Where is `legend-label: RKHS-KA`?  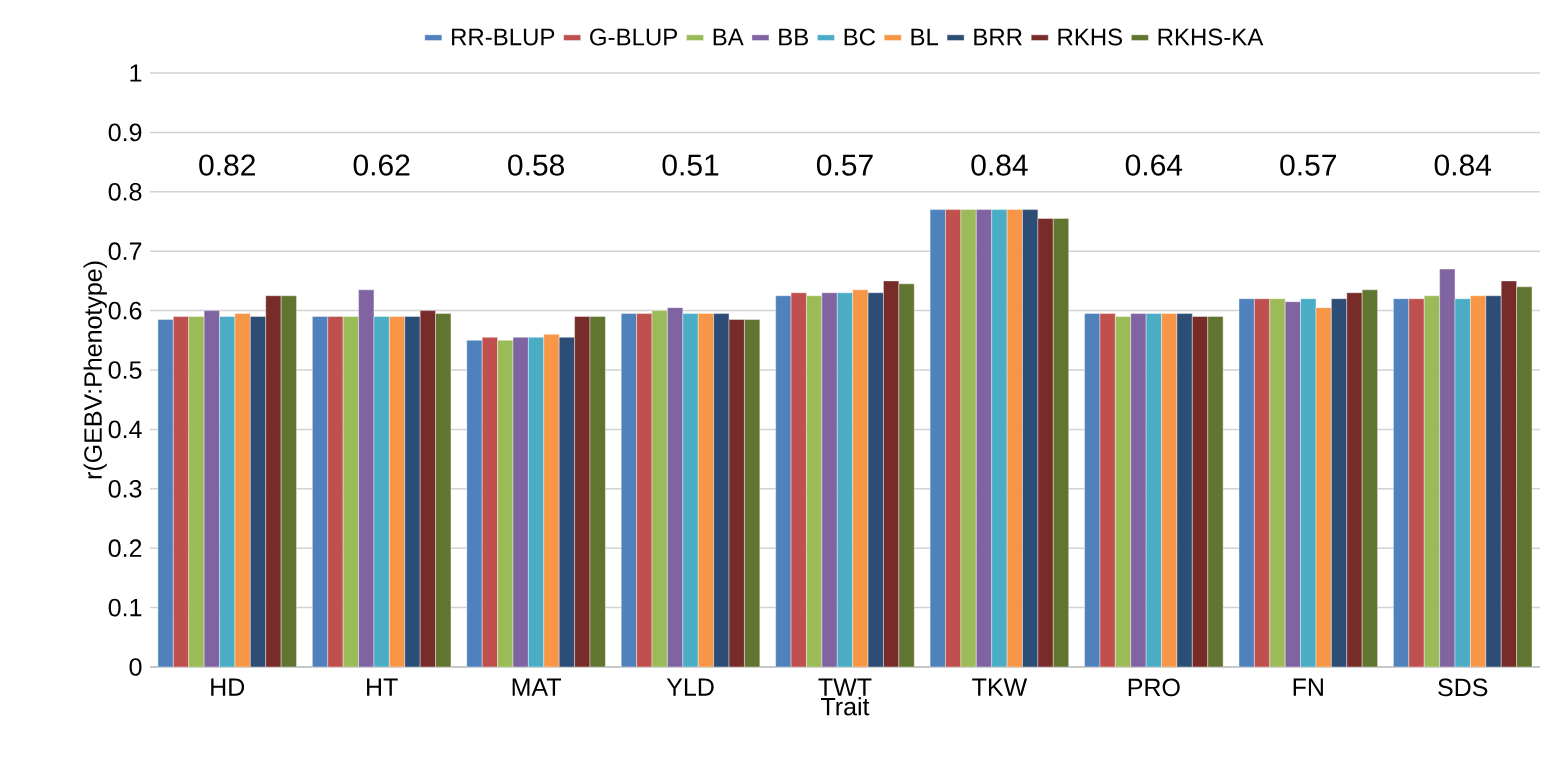
legend-label: RKHS-KA is located at coordinates (1211, 37).